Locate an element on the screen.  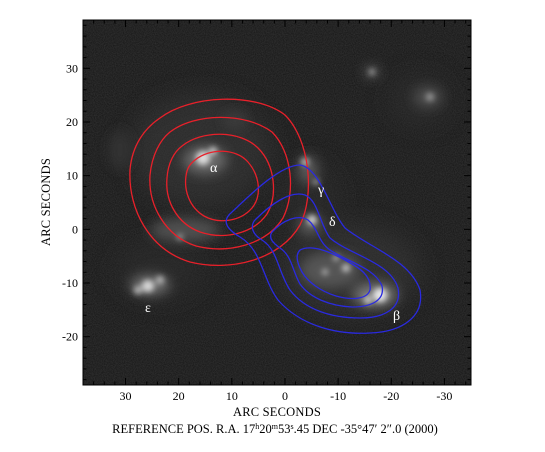
caption-dec: DEC -35°47′ 2 is located at coordinates (348, 429).